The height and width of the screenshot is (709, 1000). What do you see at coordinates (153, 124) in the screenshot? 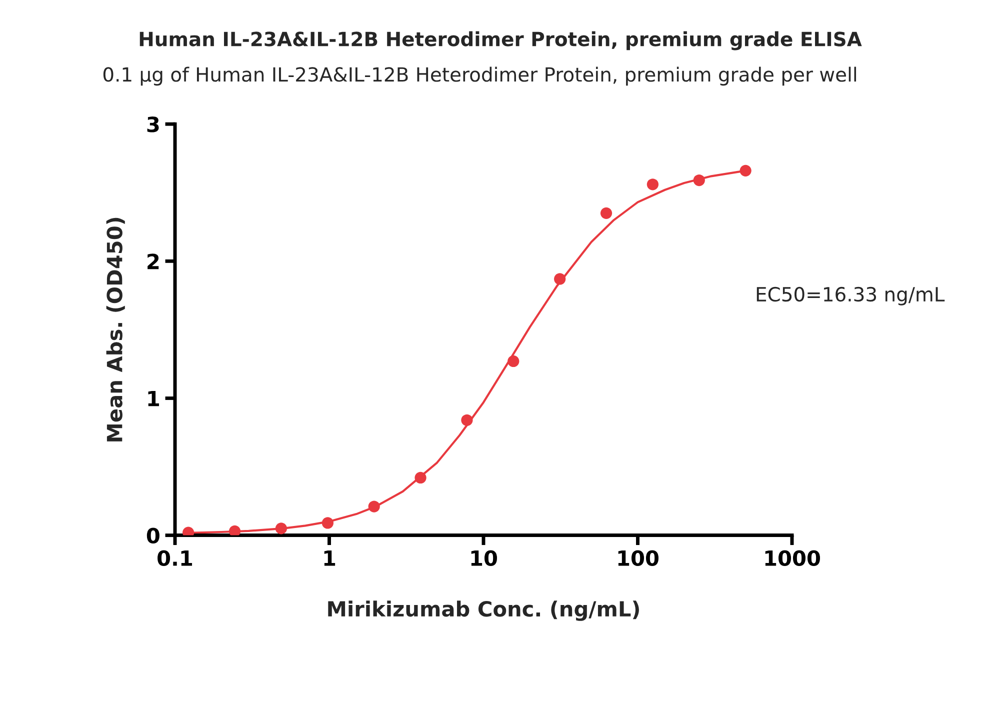
I see `y-tick-label: 3` at bounding box center [153, 124].